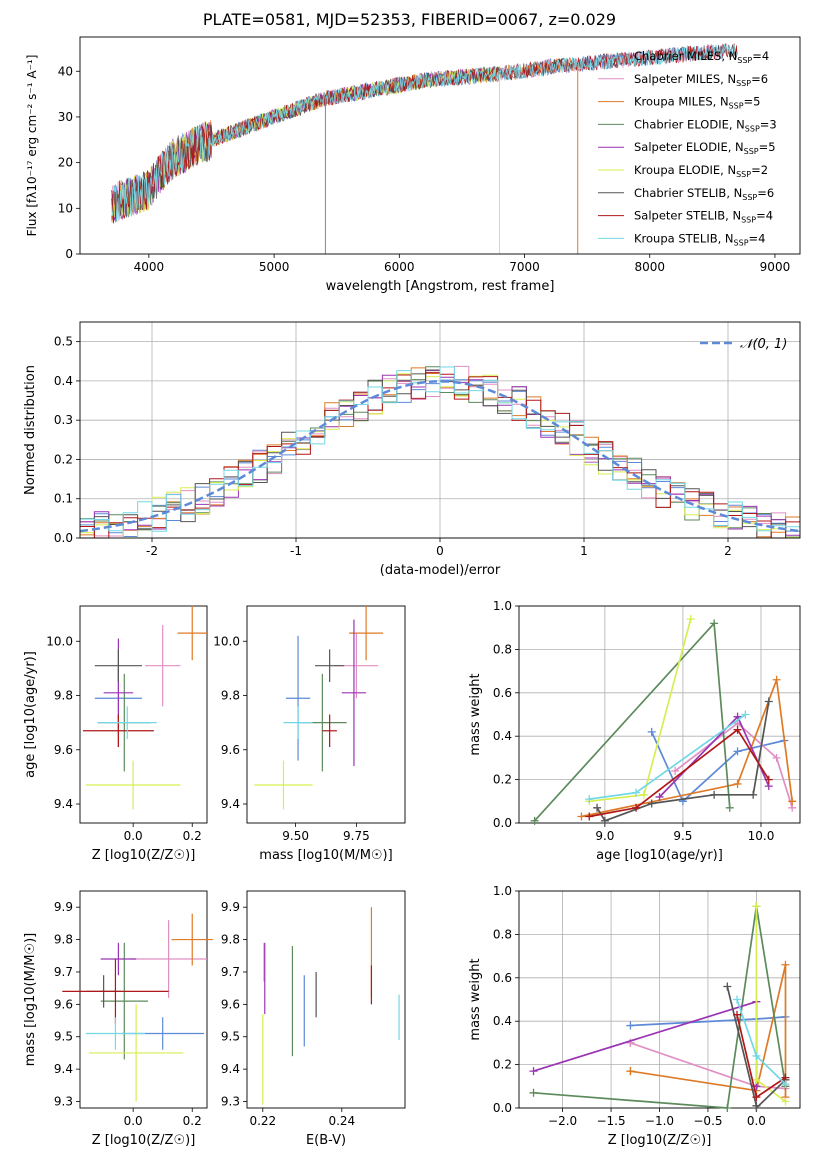 The height and width of the screenshot is (1170, 819). Describe the element at coordinates (296, 551) in the screenshot. I see `x-tick-label: -1` at that location.